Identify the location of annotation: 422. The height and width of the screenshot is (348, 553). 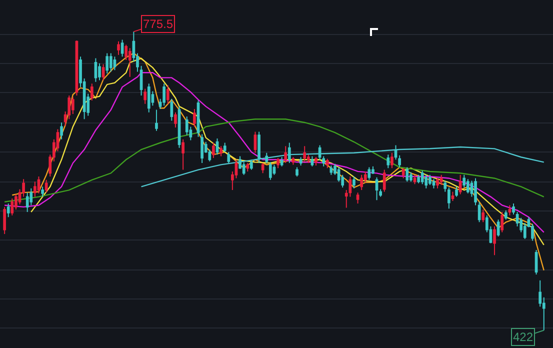
(523, 337).